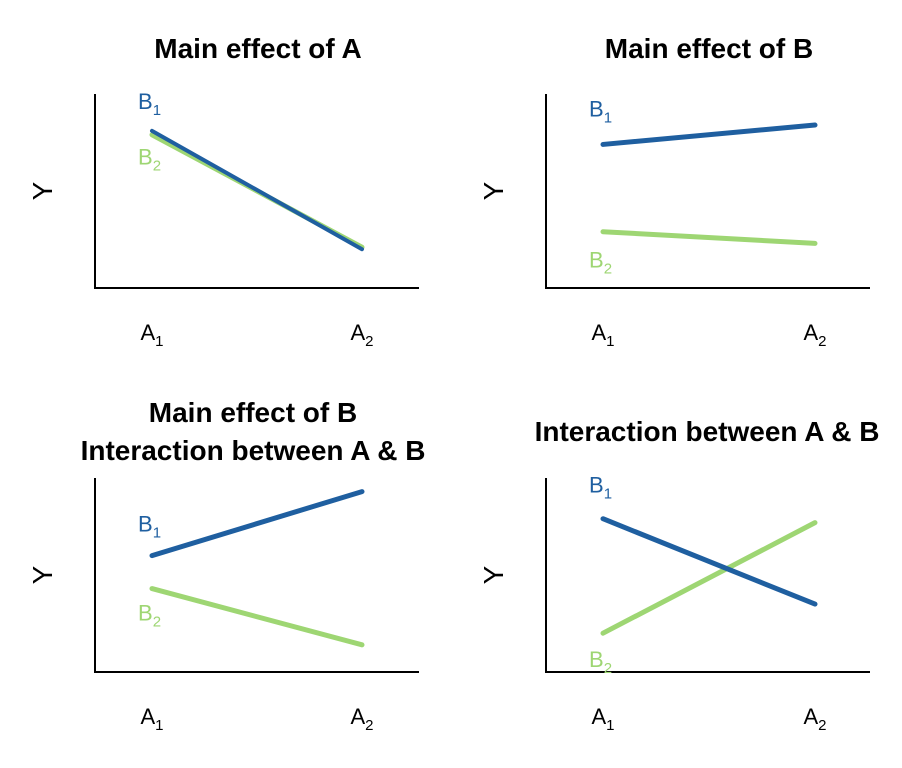 The width and height of the screenshot is (902, 768). What do you see at coordinates (257, 48) in the screenshot?
I see `chart-title: Main effect of A` at bounding box center [257, 48].